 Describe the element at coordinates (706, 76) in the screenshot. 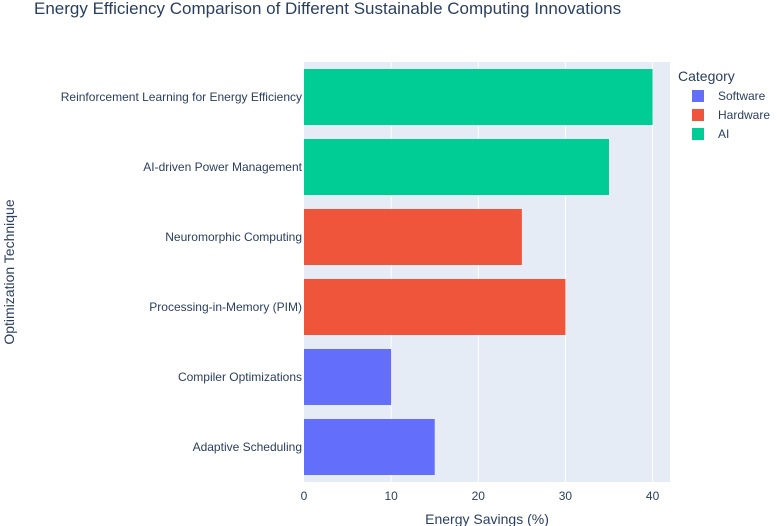

I see `legend-title: Category` at that location.